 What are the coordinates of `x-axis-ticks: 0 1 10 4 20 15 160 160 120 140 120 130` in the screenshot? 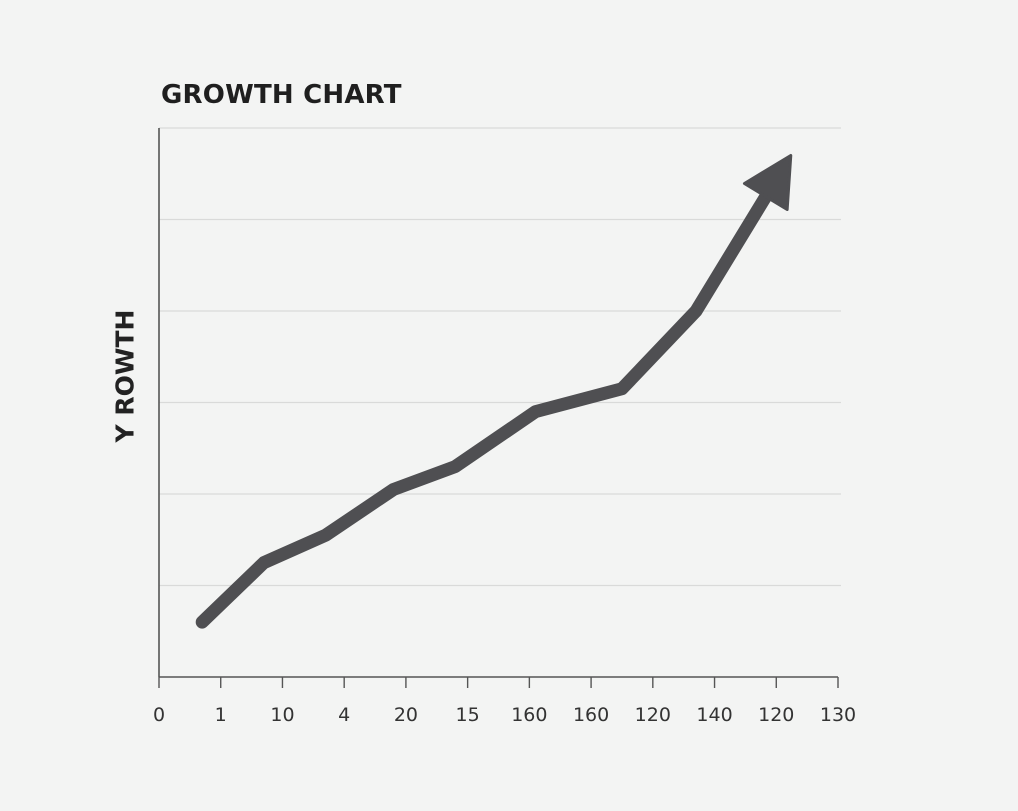 It's located at (504, 701).